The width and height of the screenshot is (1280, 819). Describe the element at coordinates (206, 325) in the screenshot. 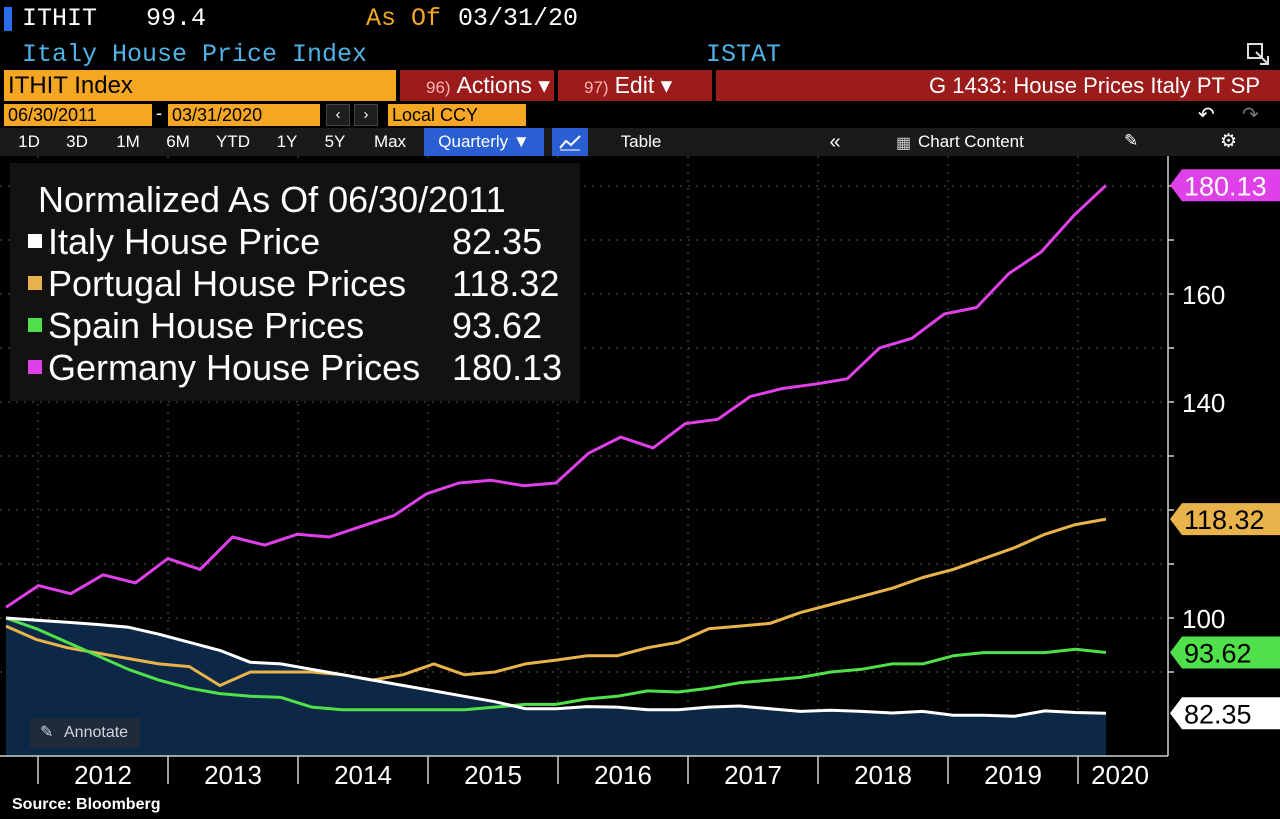

I see `legend-label-spain: Spain House Prices` at that location.